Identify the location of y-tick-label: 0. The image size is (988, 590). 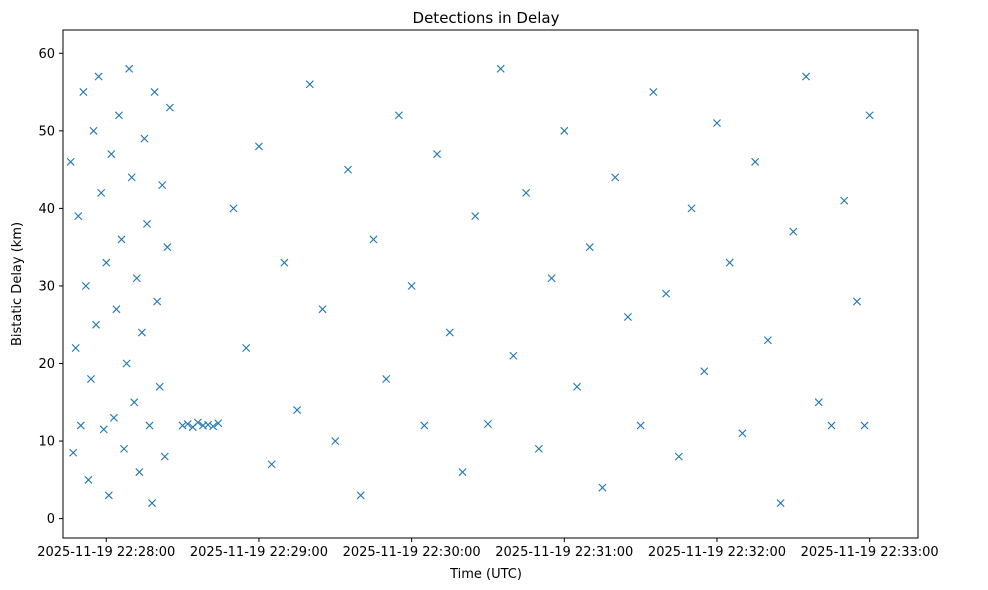
(51, 519).